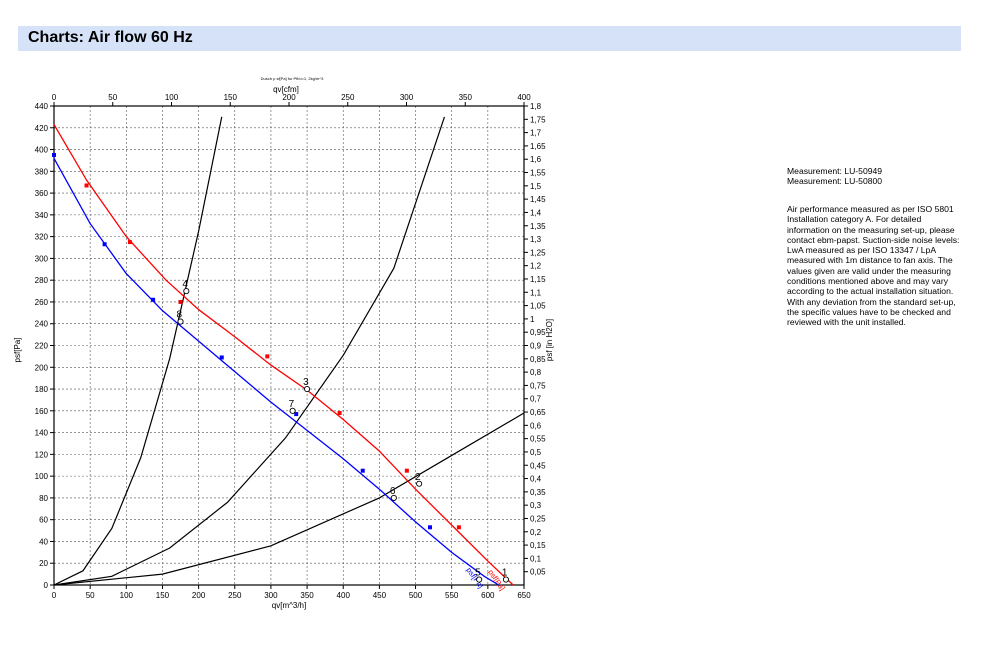 The height and width of the screenshot is (647, 1000). I want to click on y2-tick-label: 0,9, so click(536, 346).